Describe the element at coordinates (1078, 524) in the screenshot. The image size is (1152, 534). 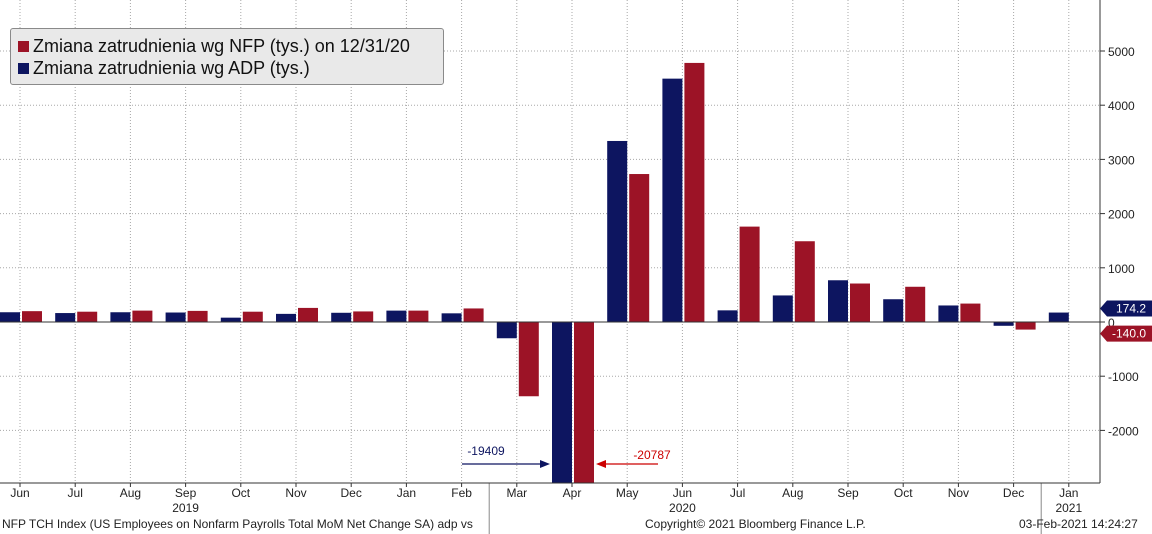
I see `footer-timestamp: 03-Feb-2021 14:24:27` at that location.